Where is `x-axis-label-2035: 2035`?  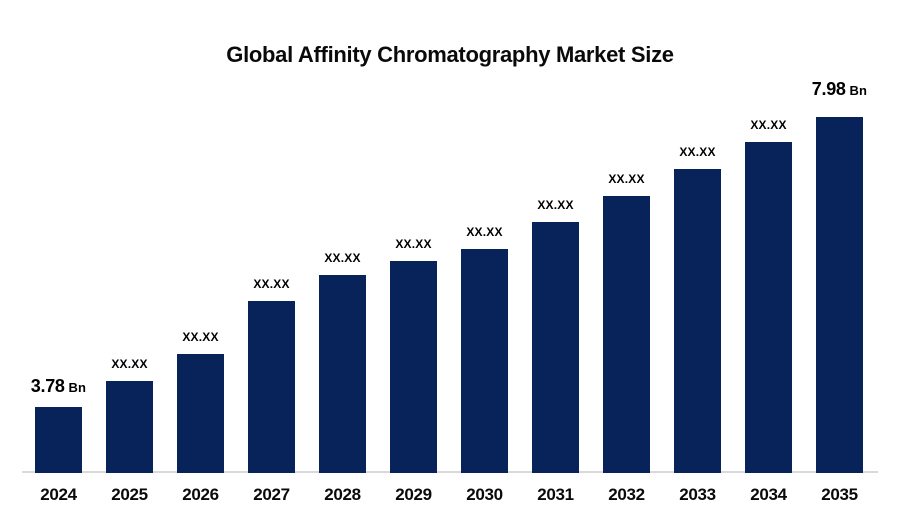 x-axis-label-2035: 2035 is located at coordinates (839, 494).